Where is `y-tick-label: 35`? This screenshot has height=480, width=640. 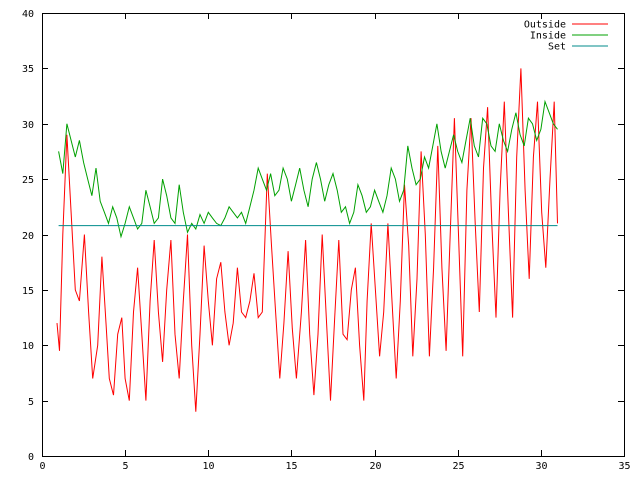 y-tick-label: 35 is located at coordinates (28, 69).